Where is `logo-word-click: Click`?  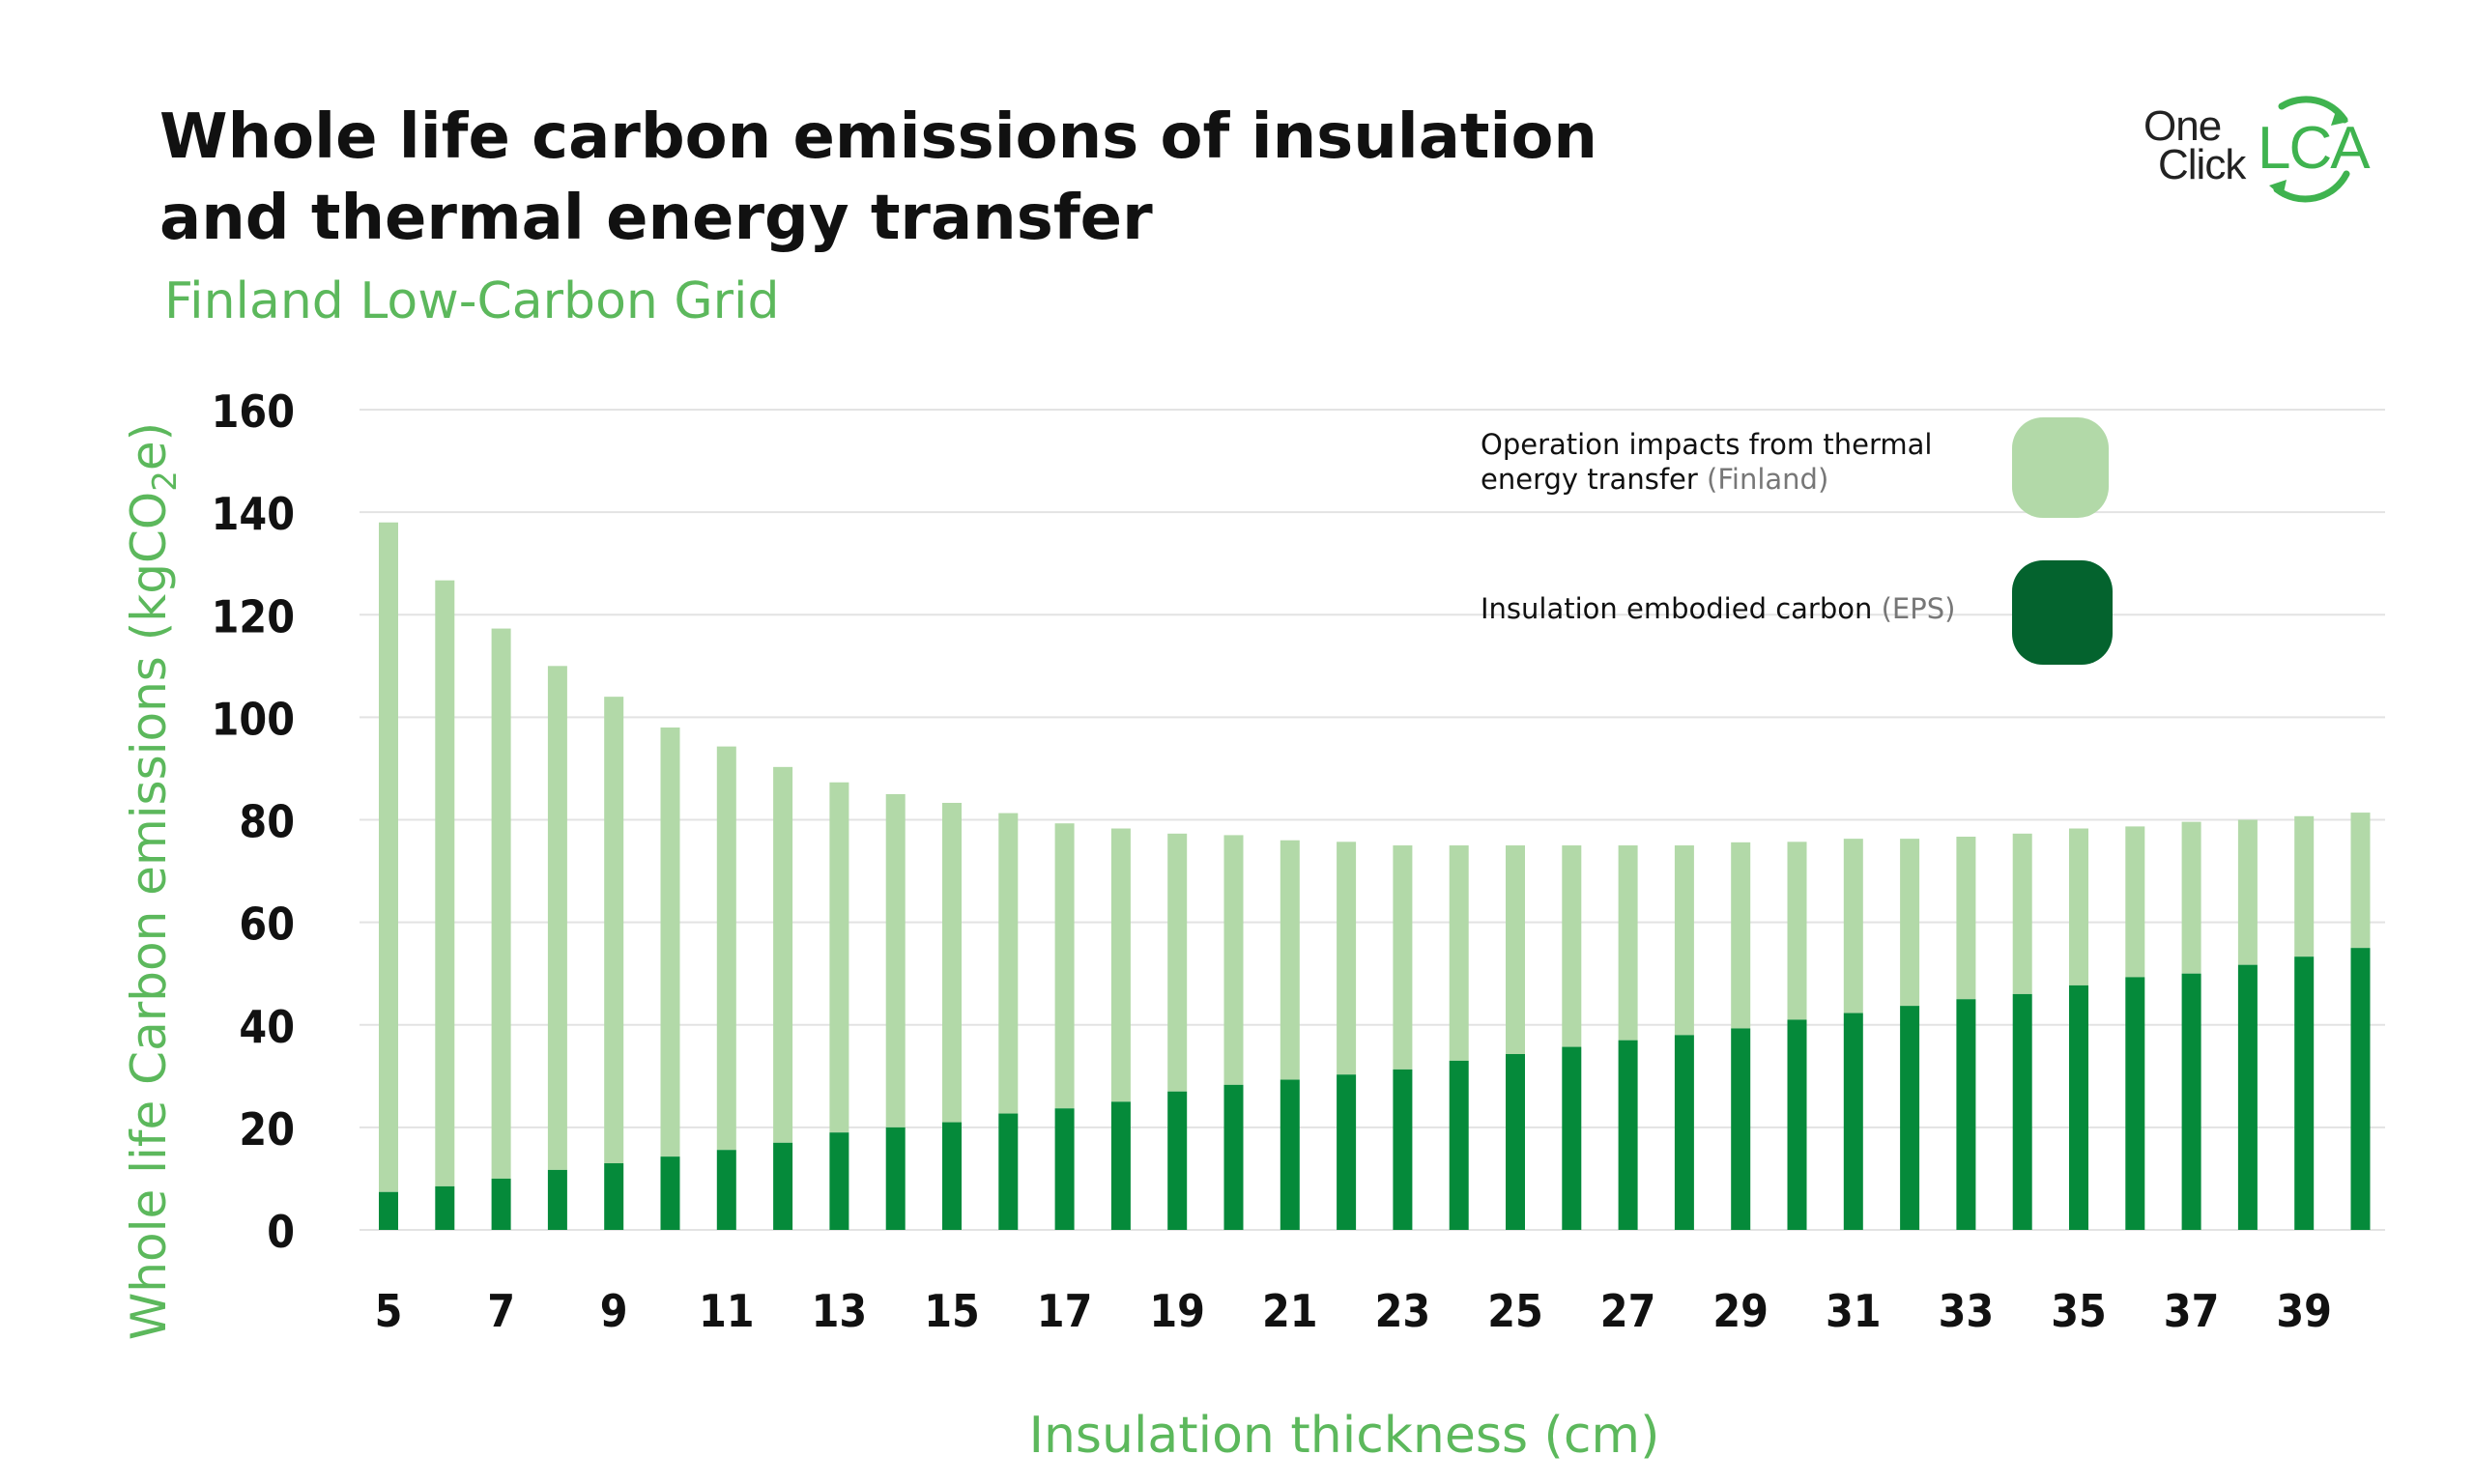 logo-word-click: Click is located at coordinates (2202, 164).